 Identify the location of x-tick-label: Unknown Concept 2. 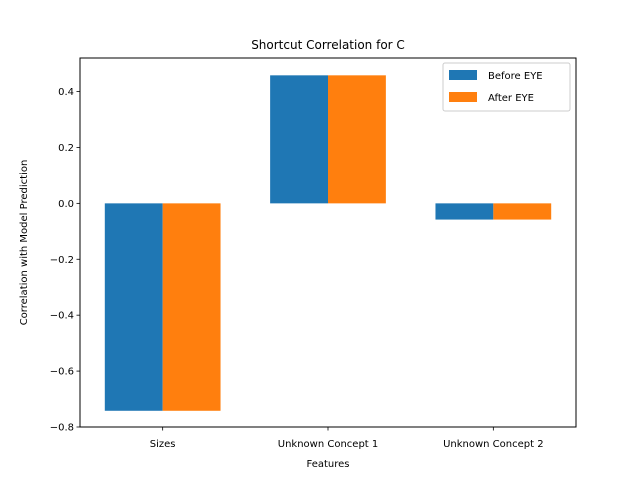
(493, 444).